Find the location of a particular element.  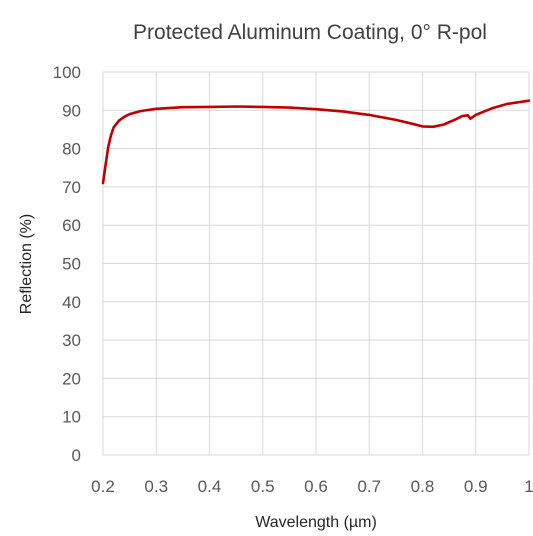

y-tick-label: 10 is located at coordinates (71, 417).